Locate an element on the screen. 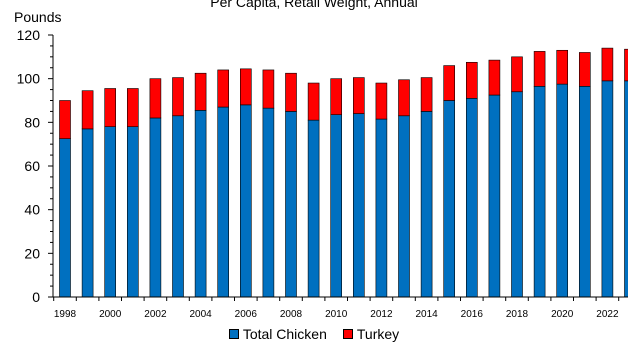  x-tick-label: 2012 is located at coordinates (381, 314).